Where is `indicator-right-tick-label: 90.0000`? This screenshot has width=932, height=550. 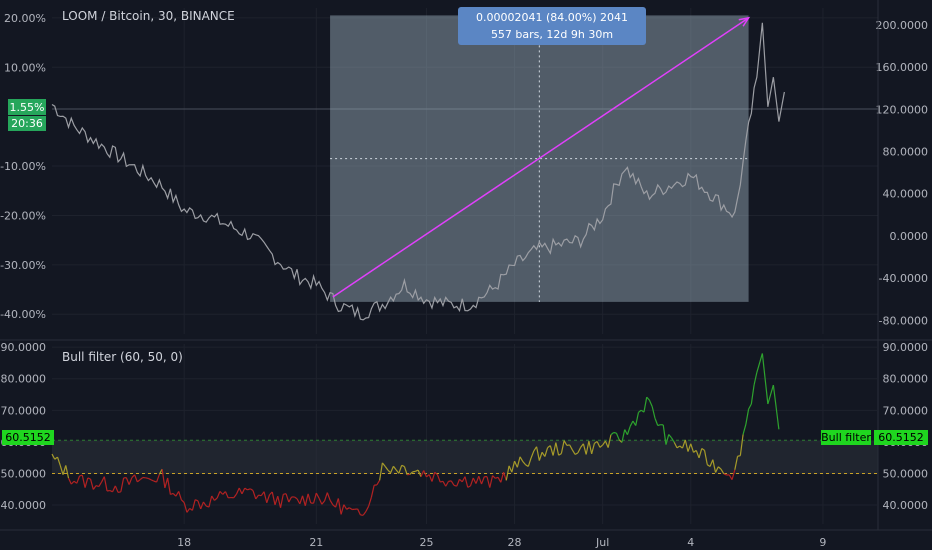 indicator-right-tick-label: 90.0000 is located at coordinates (906, 347).